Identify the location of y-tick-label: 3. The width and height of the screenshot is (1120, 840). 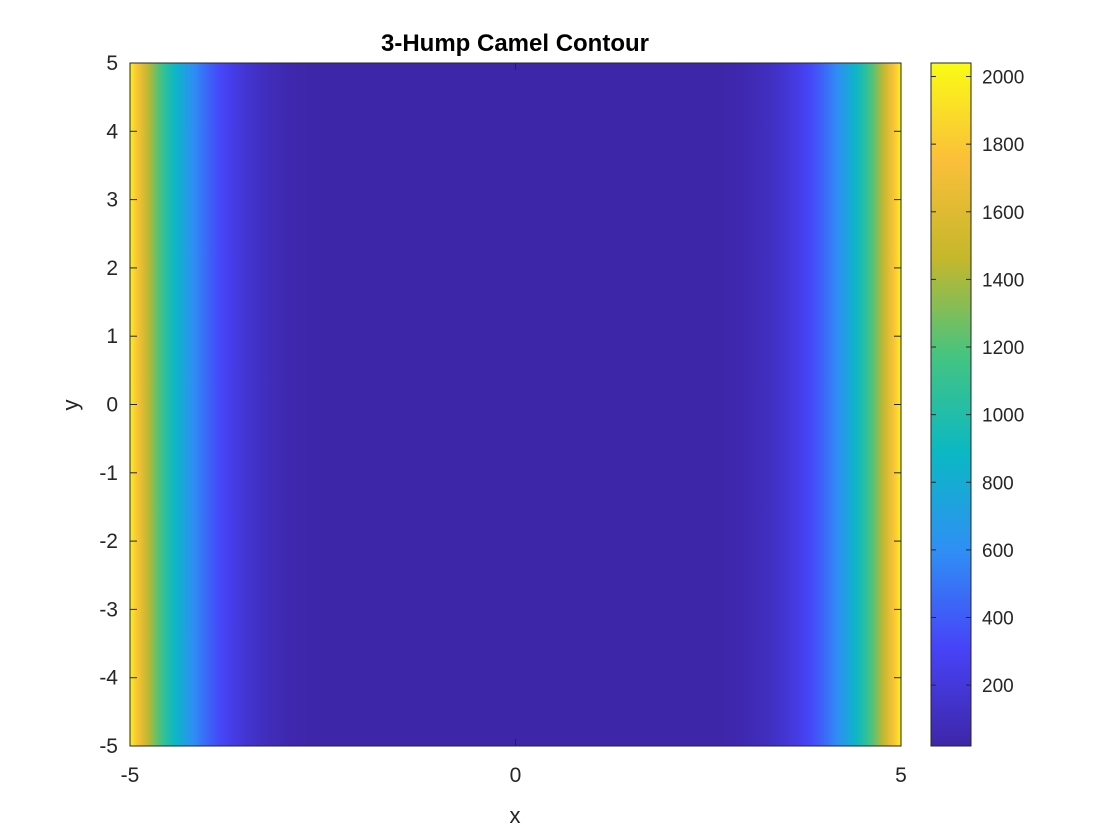
(112, 200).